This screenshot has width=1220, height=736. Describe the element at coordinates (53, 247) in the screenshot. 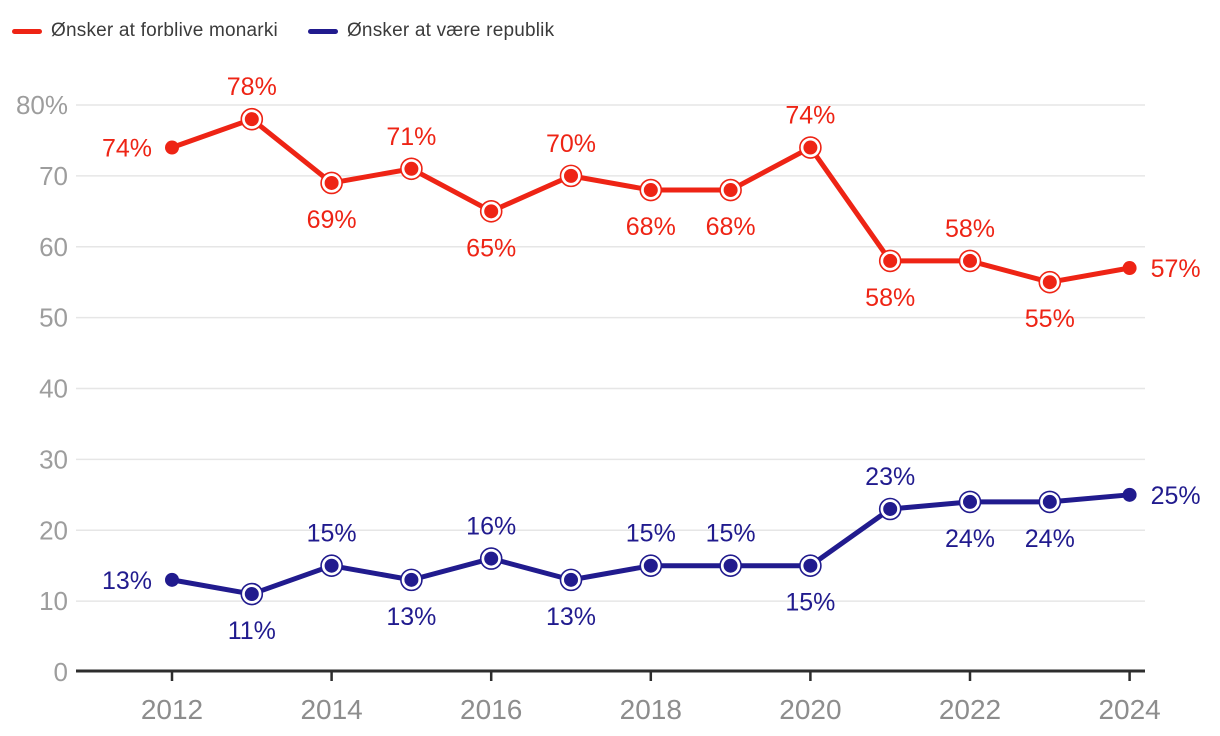

I see `y-axis-label: 60` at that location.